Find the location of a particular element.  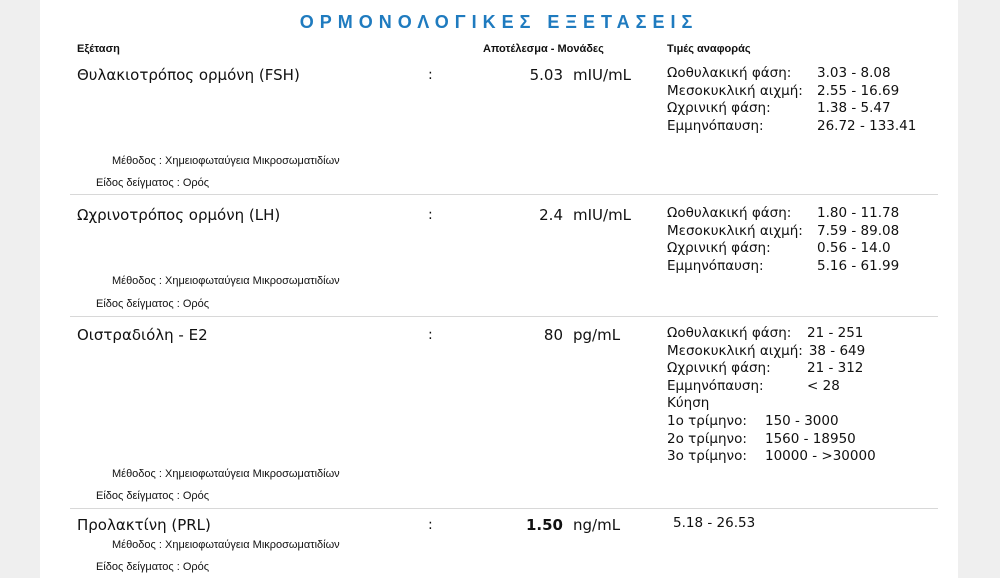

reference-range: 7.59 - 89.08 is located at coordinates (858, 230).